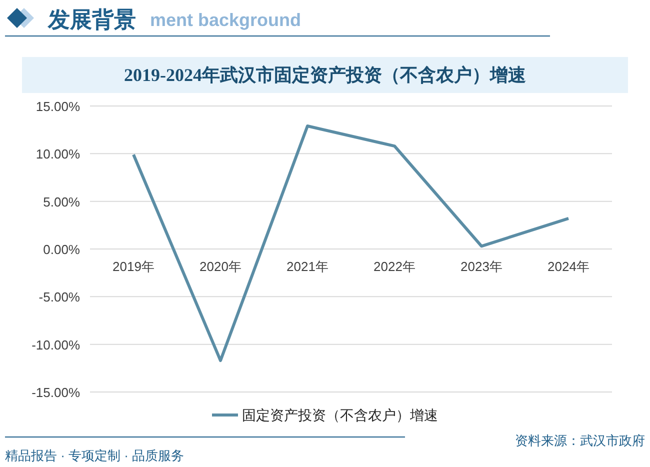 The width and height of the screenshot is (650, 467). What do you see at coordinates (59, 297) in the screenshot?
I see `y-tick-label: -5.00%` at bounding box center [59, 297].